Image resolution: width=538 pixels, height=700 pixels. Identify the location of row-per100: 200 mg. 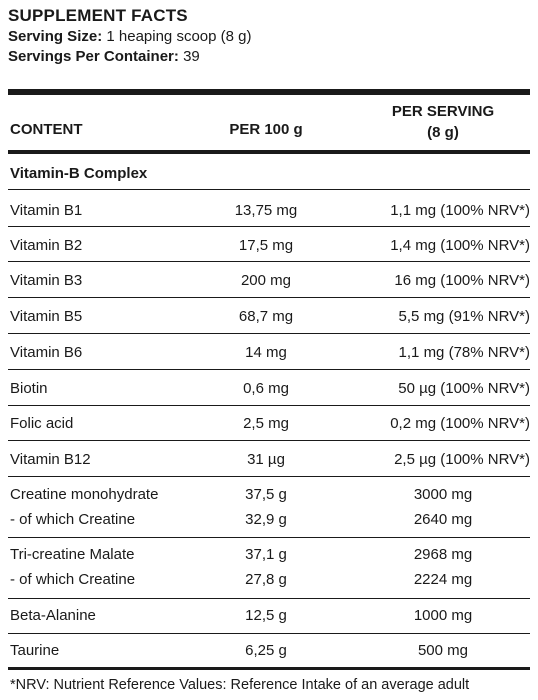
(266, 280).